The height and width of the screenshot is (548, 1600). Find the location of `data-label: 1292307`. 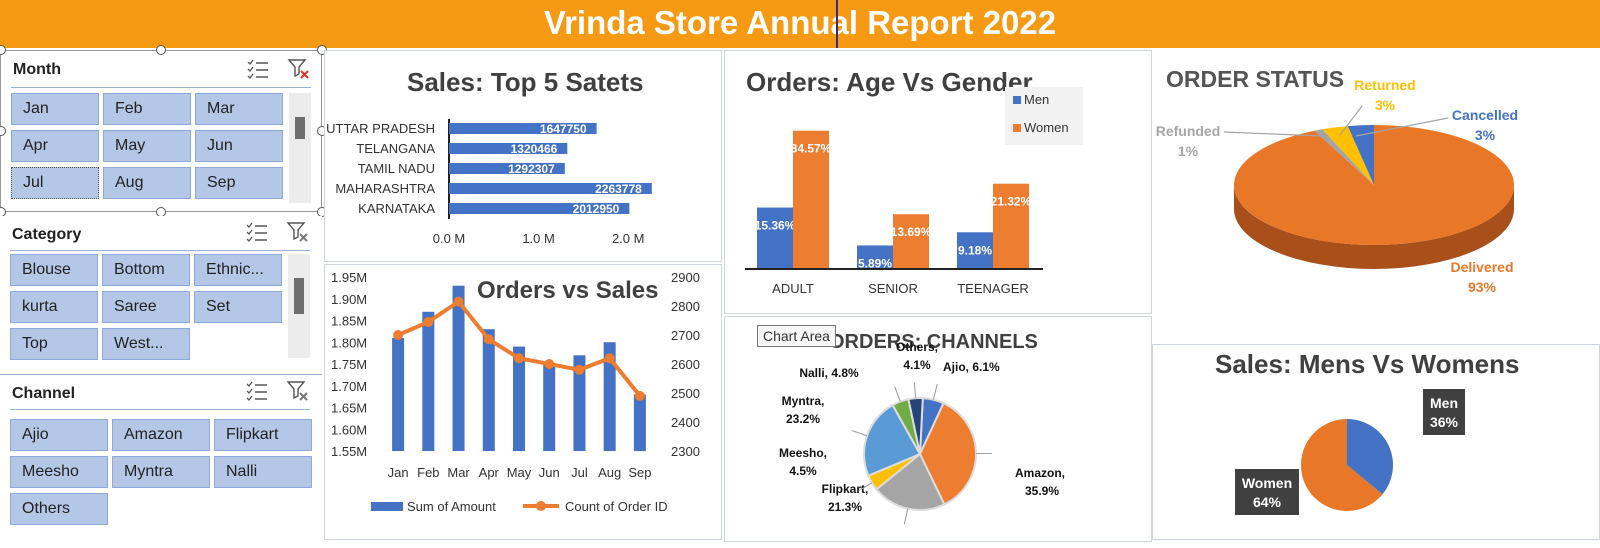

data-label: 1292307 is located at coordinates (531, 169).